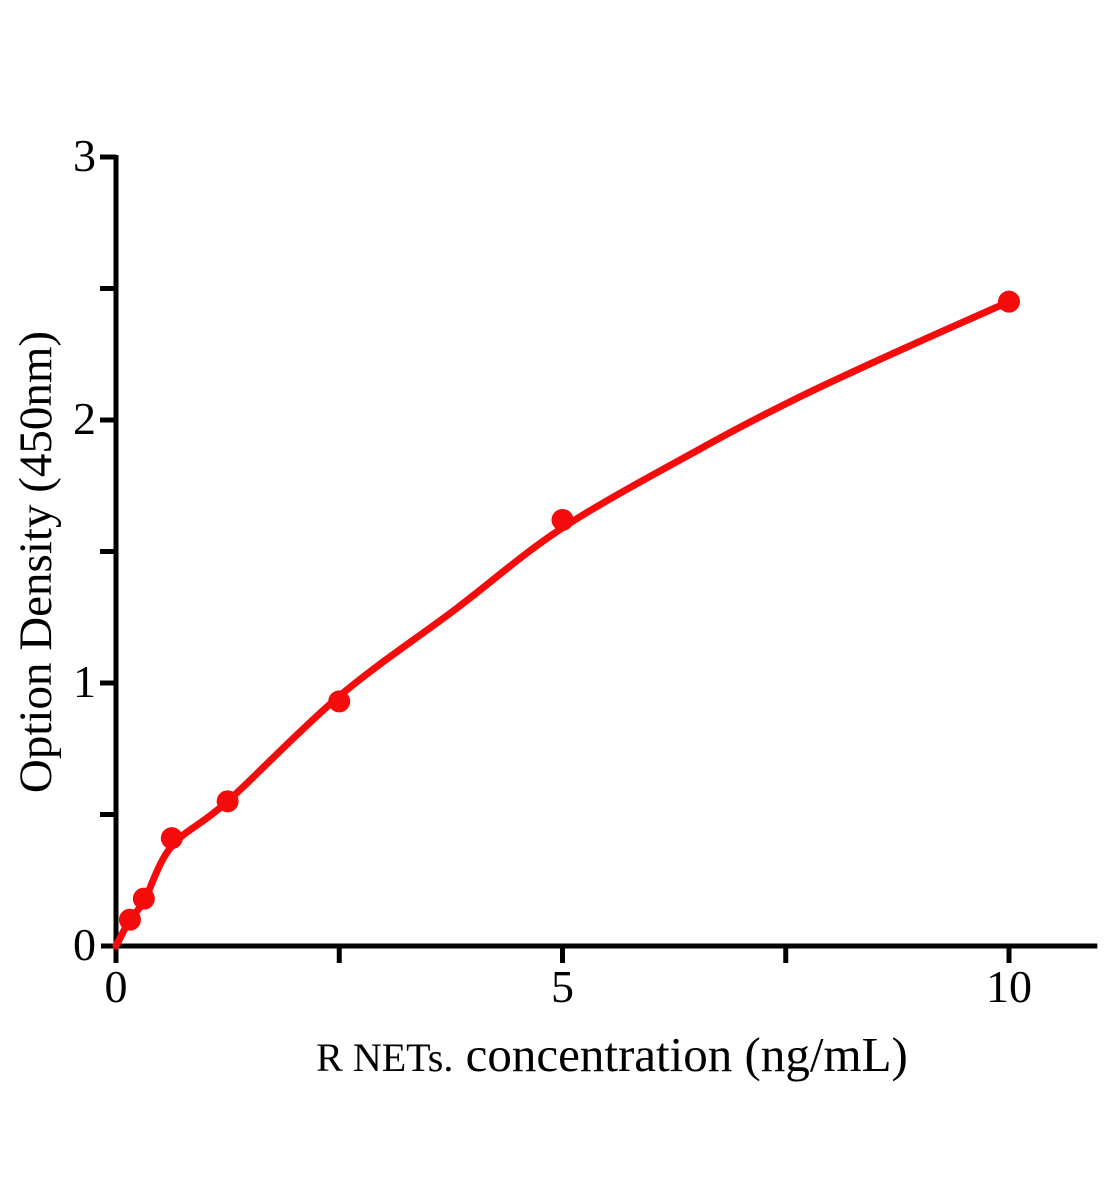  What do you see at coordinates (562, 986) in the screenshot?
I see `x-tick-label: 5` at bounding box center [562, 986].